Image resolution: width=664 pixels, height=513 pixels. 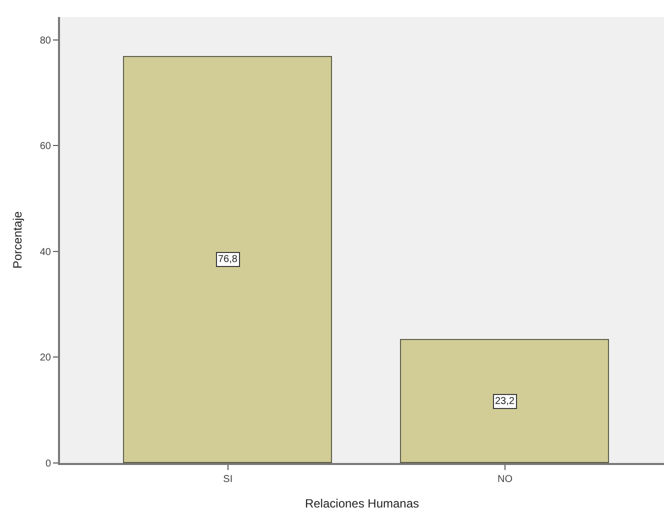 What do you see at coordinates (228, 259) in the screenshot?
I see `data-label: 76,8` at bounding box center [228, 259].